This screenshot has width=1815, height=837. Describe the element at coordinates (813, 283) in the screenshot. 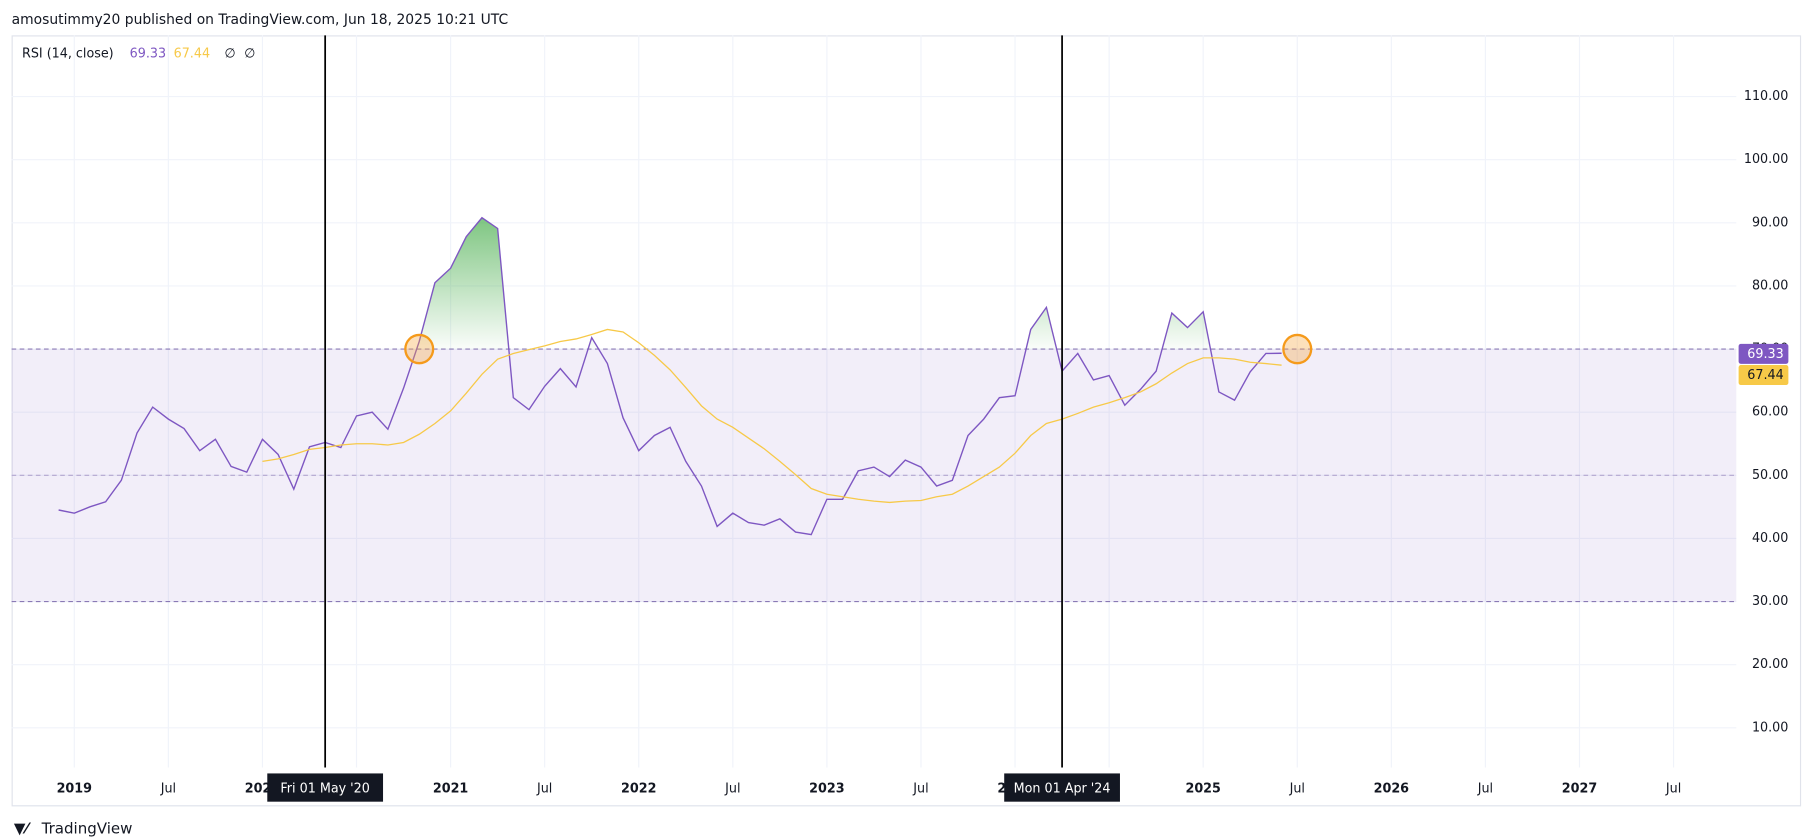

I see `overbought-fill` at that location.